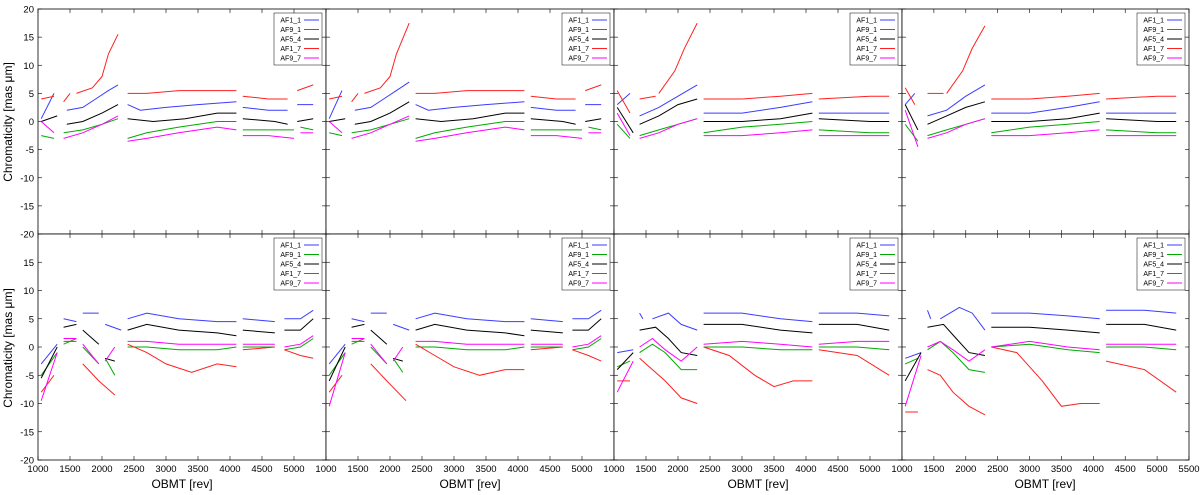 This screenshot has height=495, width=1200. Describe the element at coordinates (165, 469) in the screenshot. I see `x-tick-label: 3000` at that location.